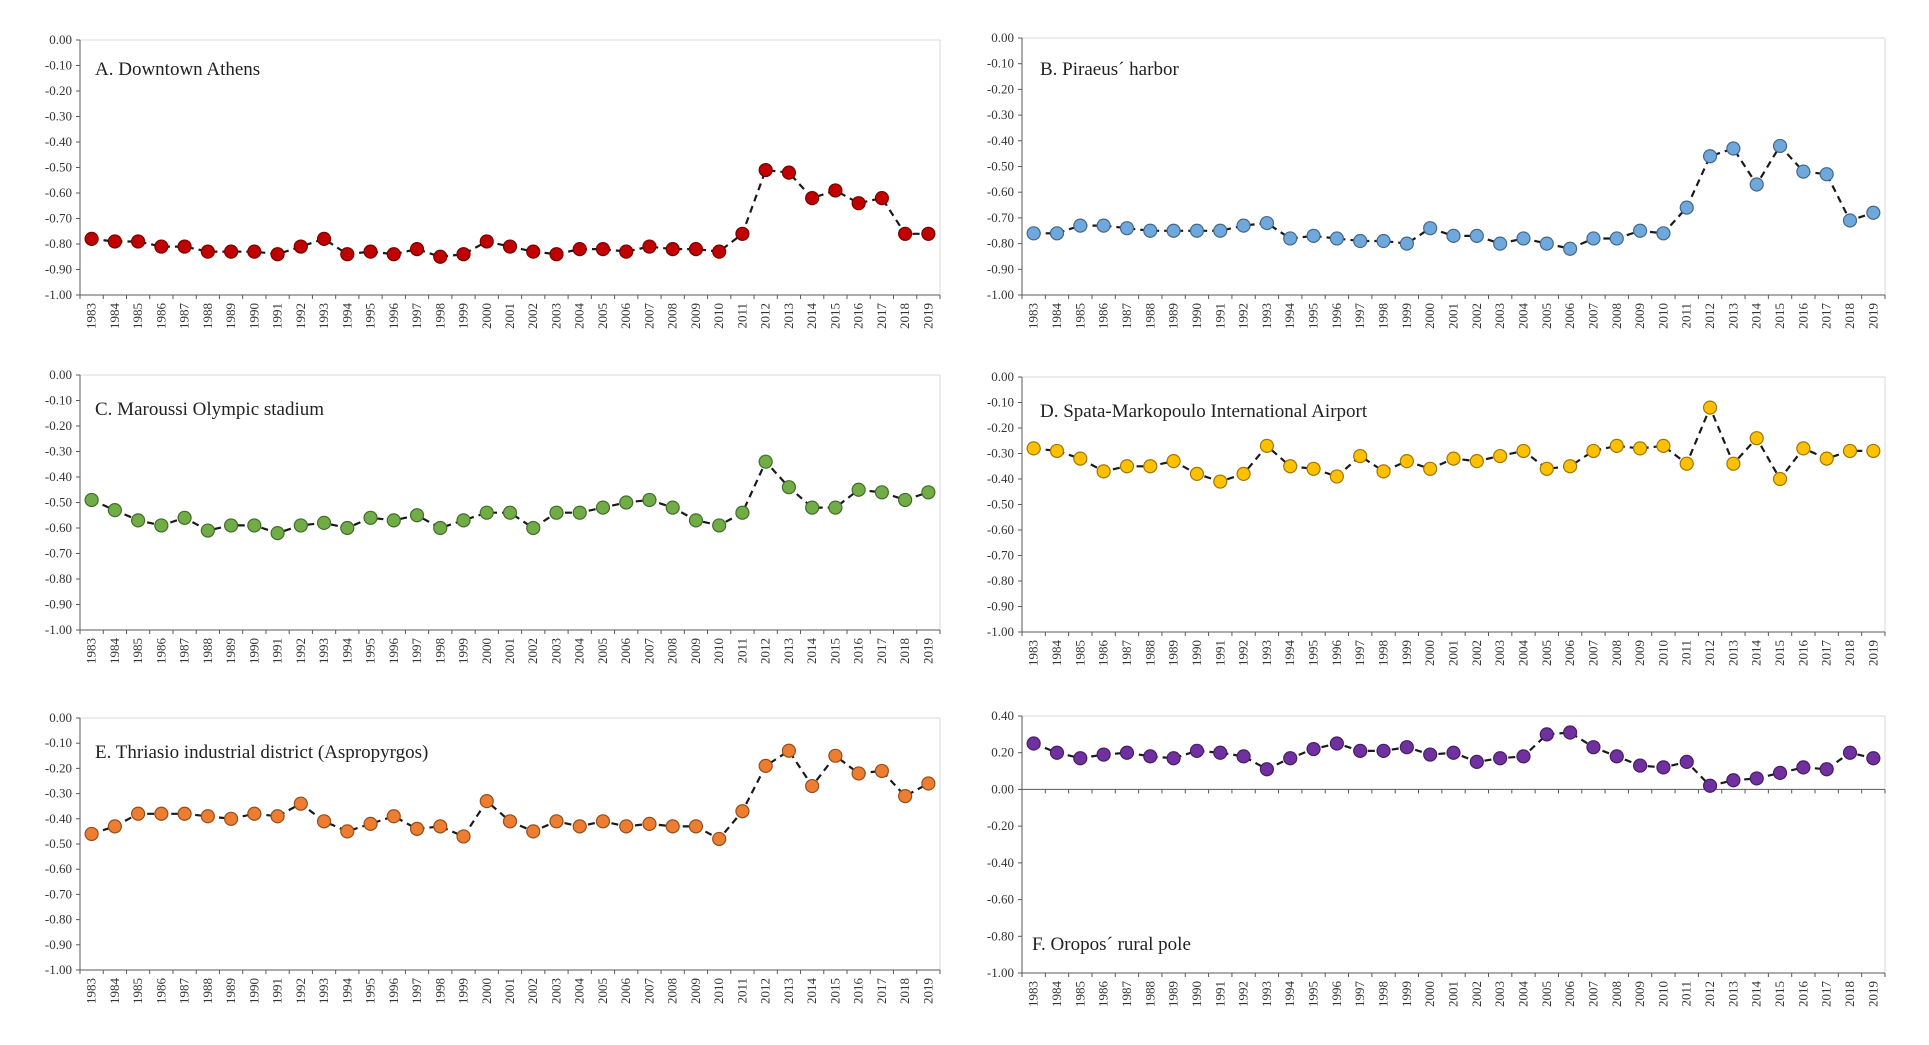 The height and width of the screenshot is (1045, 1929). Describe the element at coordinates (58, 868) in the screenshot. I see `y-tick-label: -0.60` at that location.